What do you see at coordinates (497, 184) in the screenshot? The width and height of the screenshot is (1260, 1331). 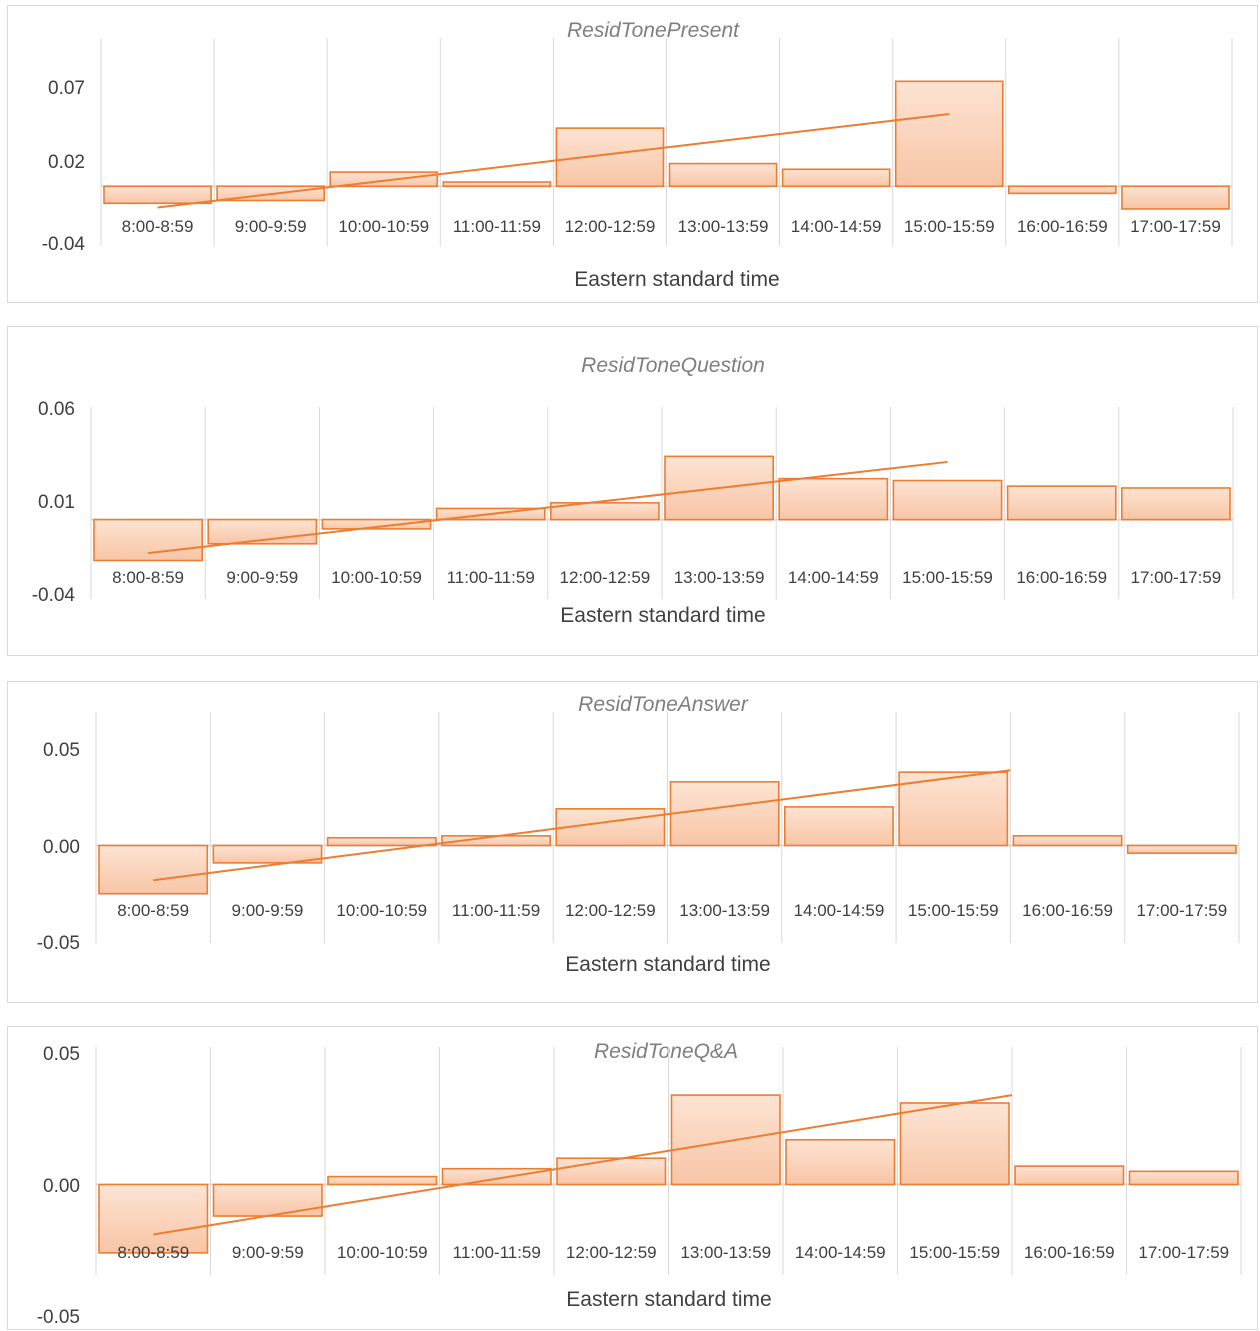 I see `bar-11:00-11:59` at bounding box center [497, 184].